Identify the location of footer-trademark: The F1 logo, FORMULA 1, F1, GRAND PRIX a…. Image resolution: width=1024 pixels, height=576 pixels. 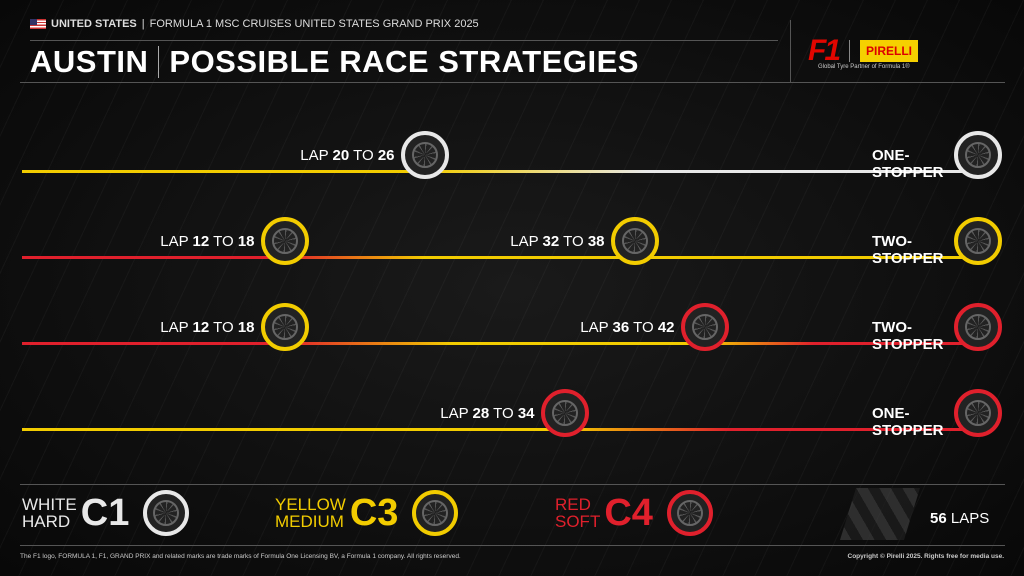
(240, 556).